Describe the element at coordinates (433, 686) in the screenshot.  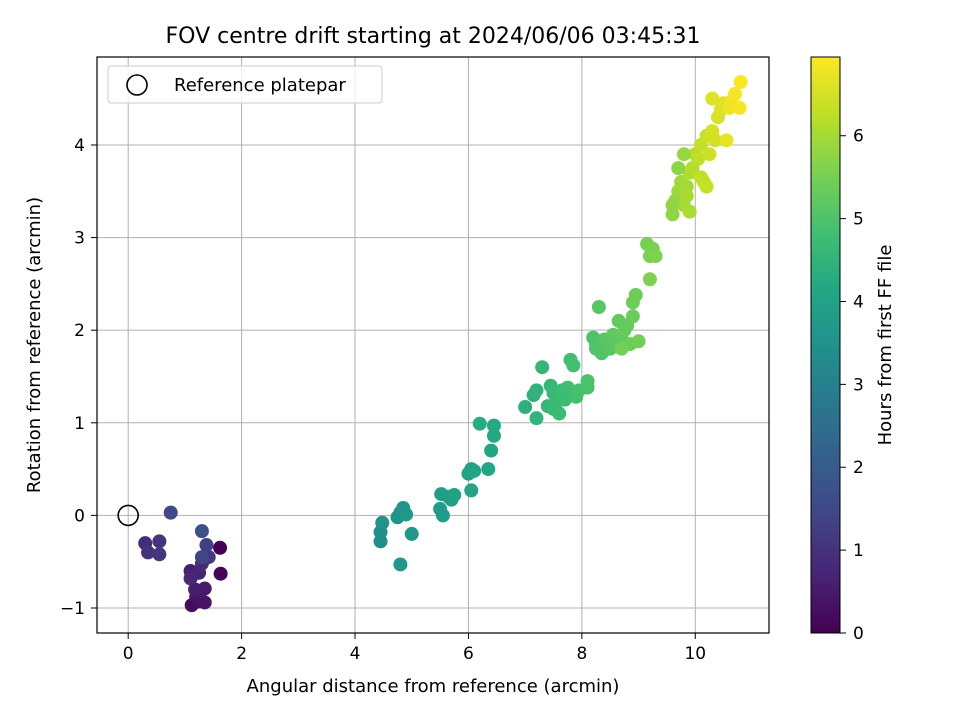
I see `x-axis-label: Angular distance from reference (arcmin)` at that location.